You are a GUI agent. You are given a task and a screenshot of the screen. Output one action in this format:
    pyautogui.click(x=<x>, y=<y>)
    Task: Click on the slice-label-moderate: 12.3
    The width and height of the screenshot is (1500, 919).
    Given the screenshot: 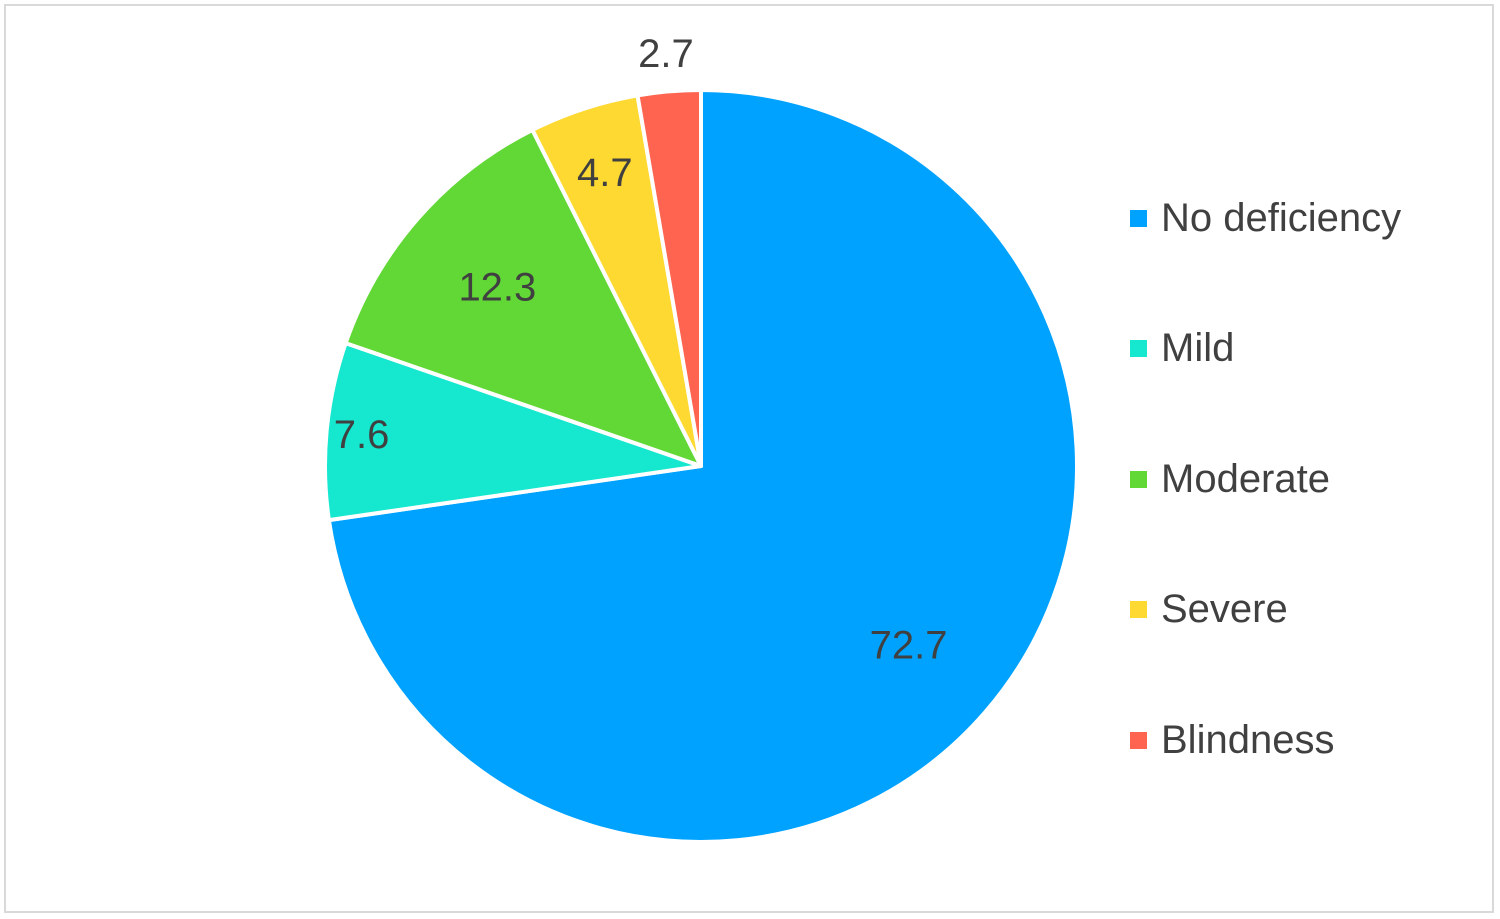 What is the action you would take?
    pyautogui.click(x=497, y=288)
    